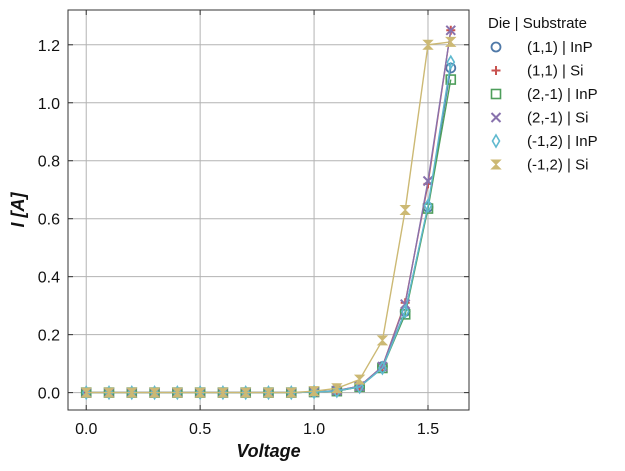 This screenshot has height=471, width=625. What do you see at coordinates (18, 210) in the screenshot?
I see `y-axis-title: I [A]` at bounding box center [18, 210].